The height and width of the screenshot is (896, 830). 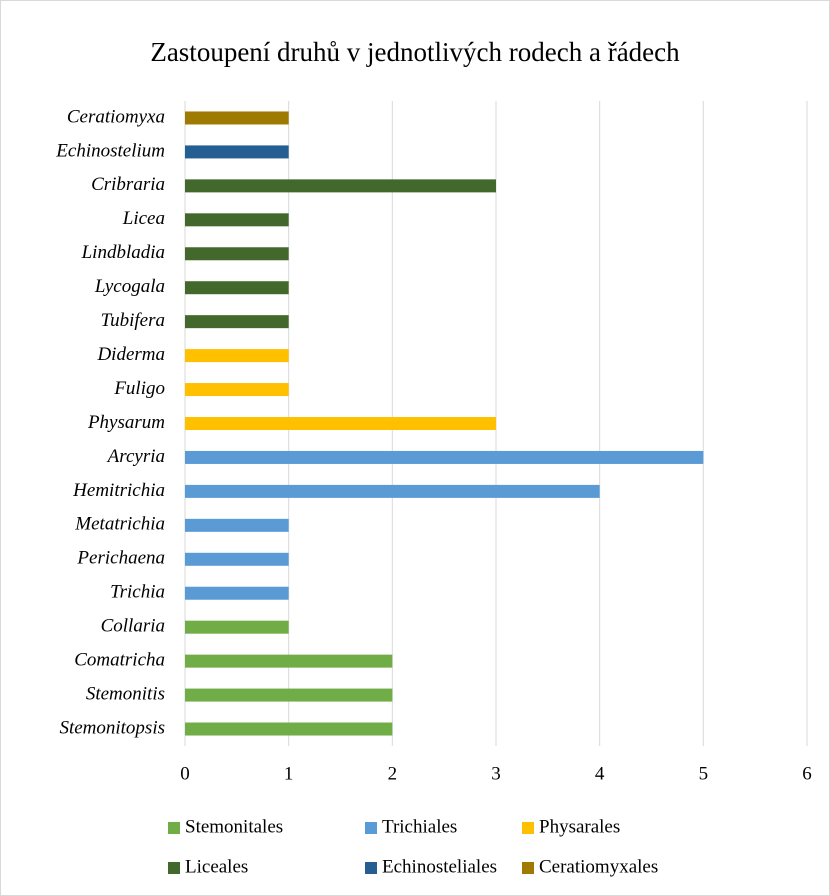 I want to click on y-tick-label: Diderma, so click(x=130, y=354).